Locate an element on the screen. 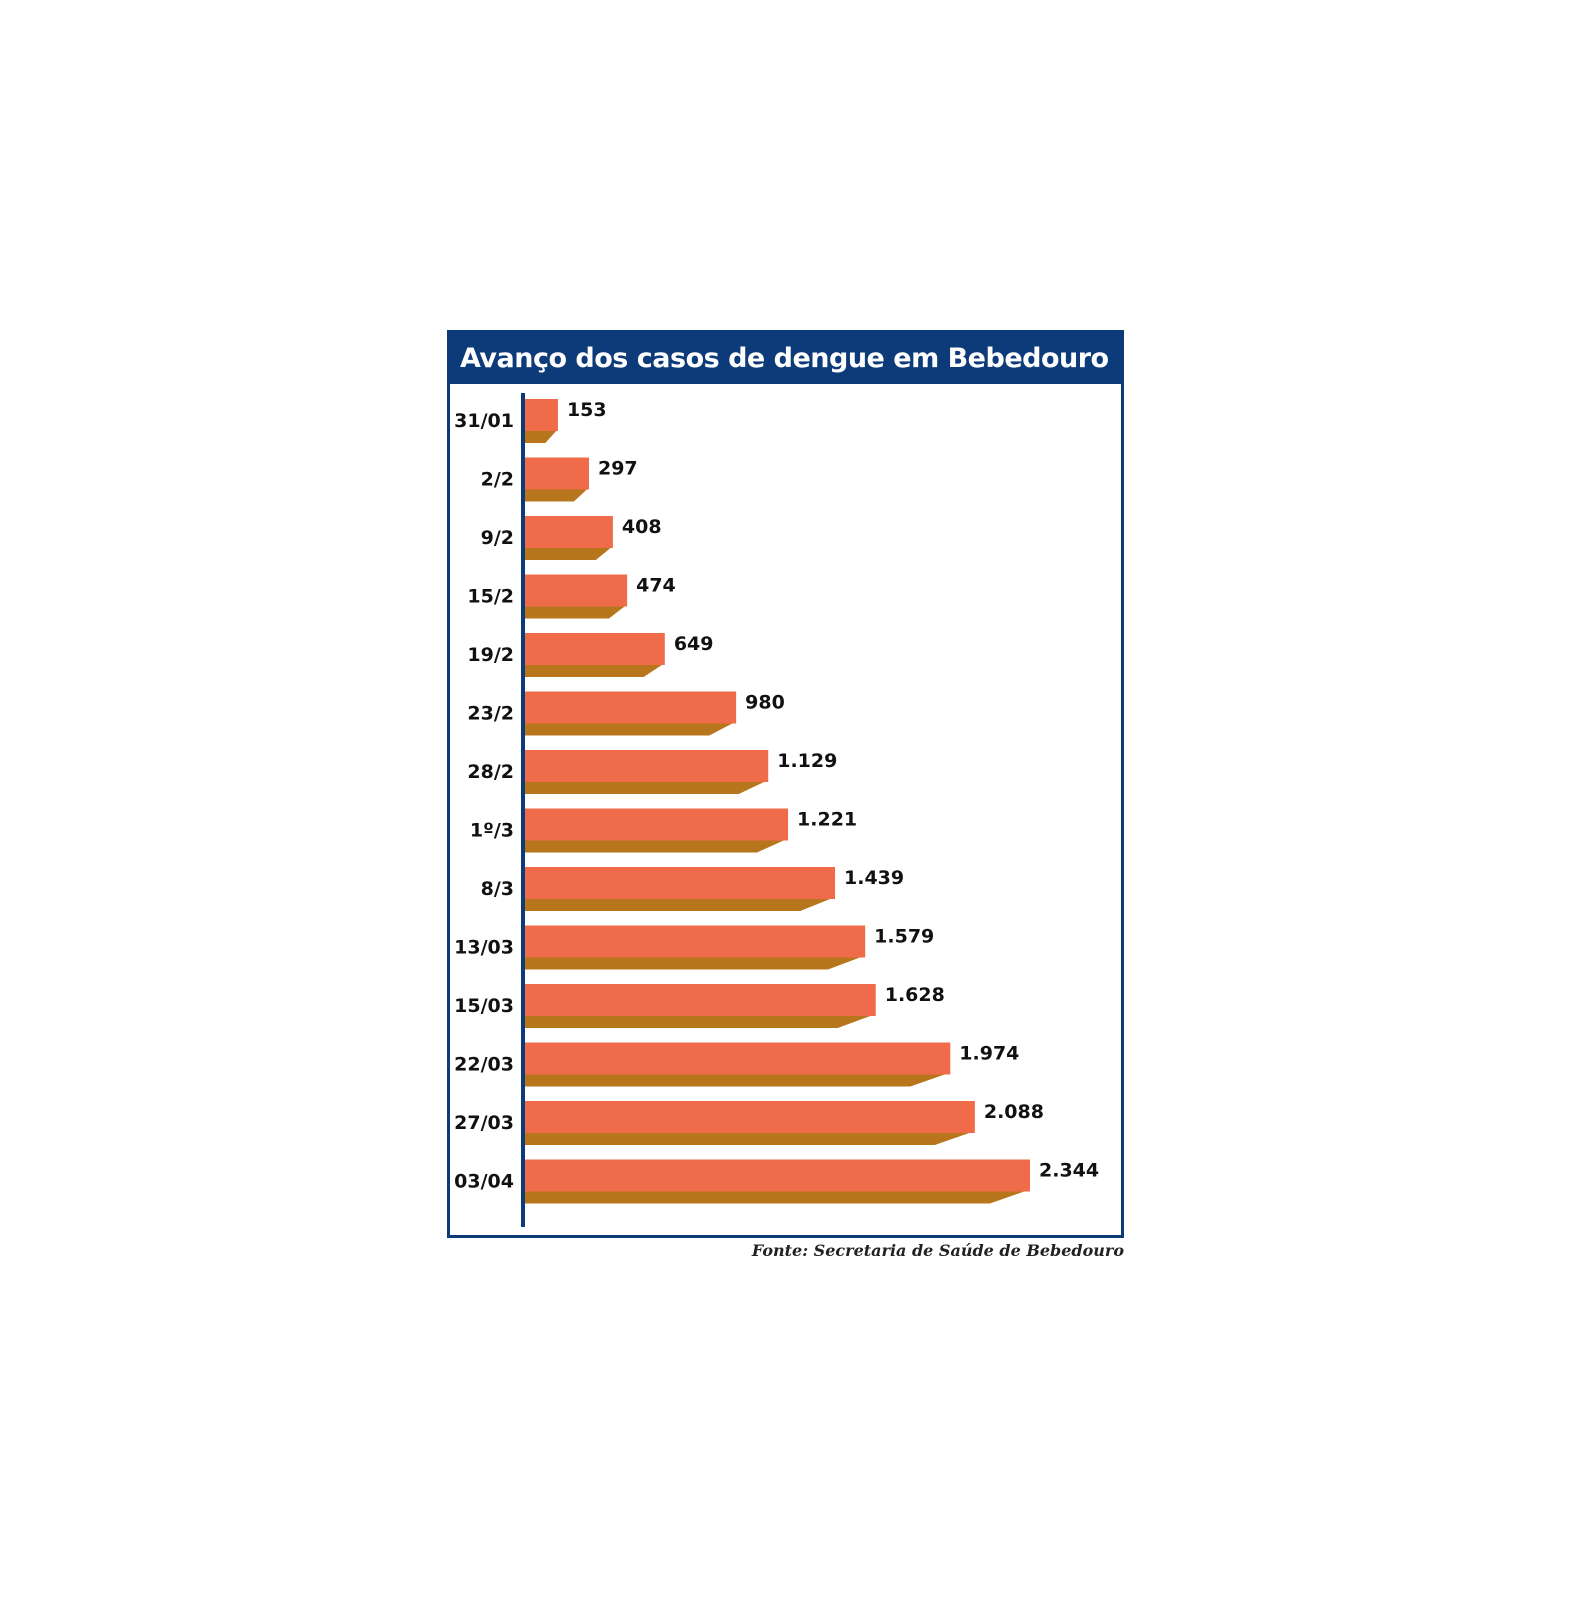 Image resolution: width=1575 pixels, height=1600 pixels. category-label-8: 8/3 is located at coordinates (497, 889).